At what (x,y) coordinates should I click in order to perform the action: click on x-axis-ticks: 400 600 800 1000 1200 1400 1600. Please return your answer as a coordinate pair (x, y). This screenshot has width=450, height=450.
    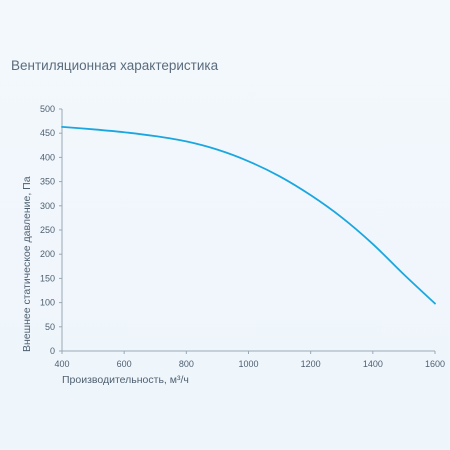
    Looking at the image, I should click on (249, 360).